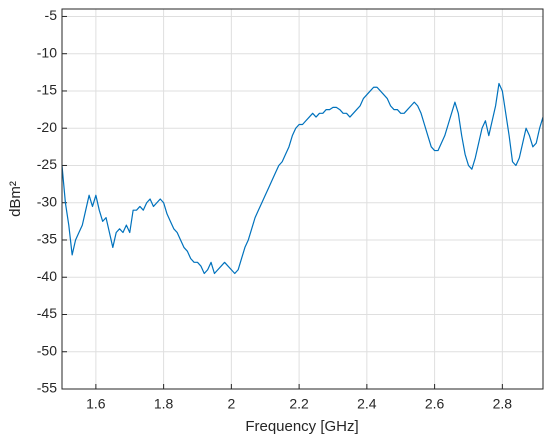 This screenshot has width=550, height=443. I want to click on x-axis-label: Frequency [GHz], so click(301, 426).